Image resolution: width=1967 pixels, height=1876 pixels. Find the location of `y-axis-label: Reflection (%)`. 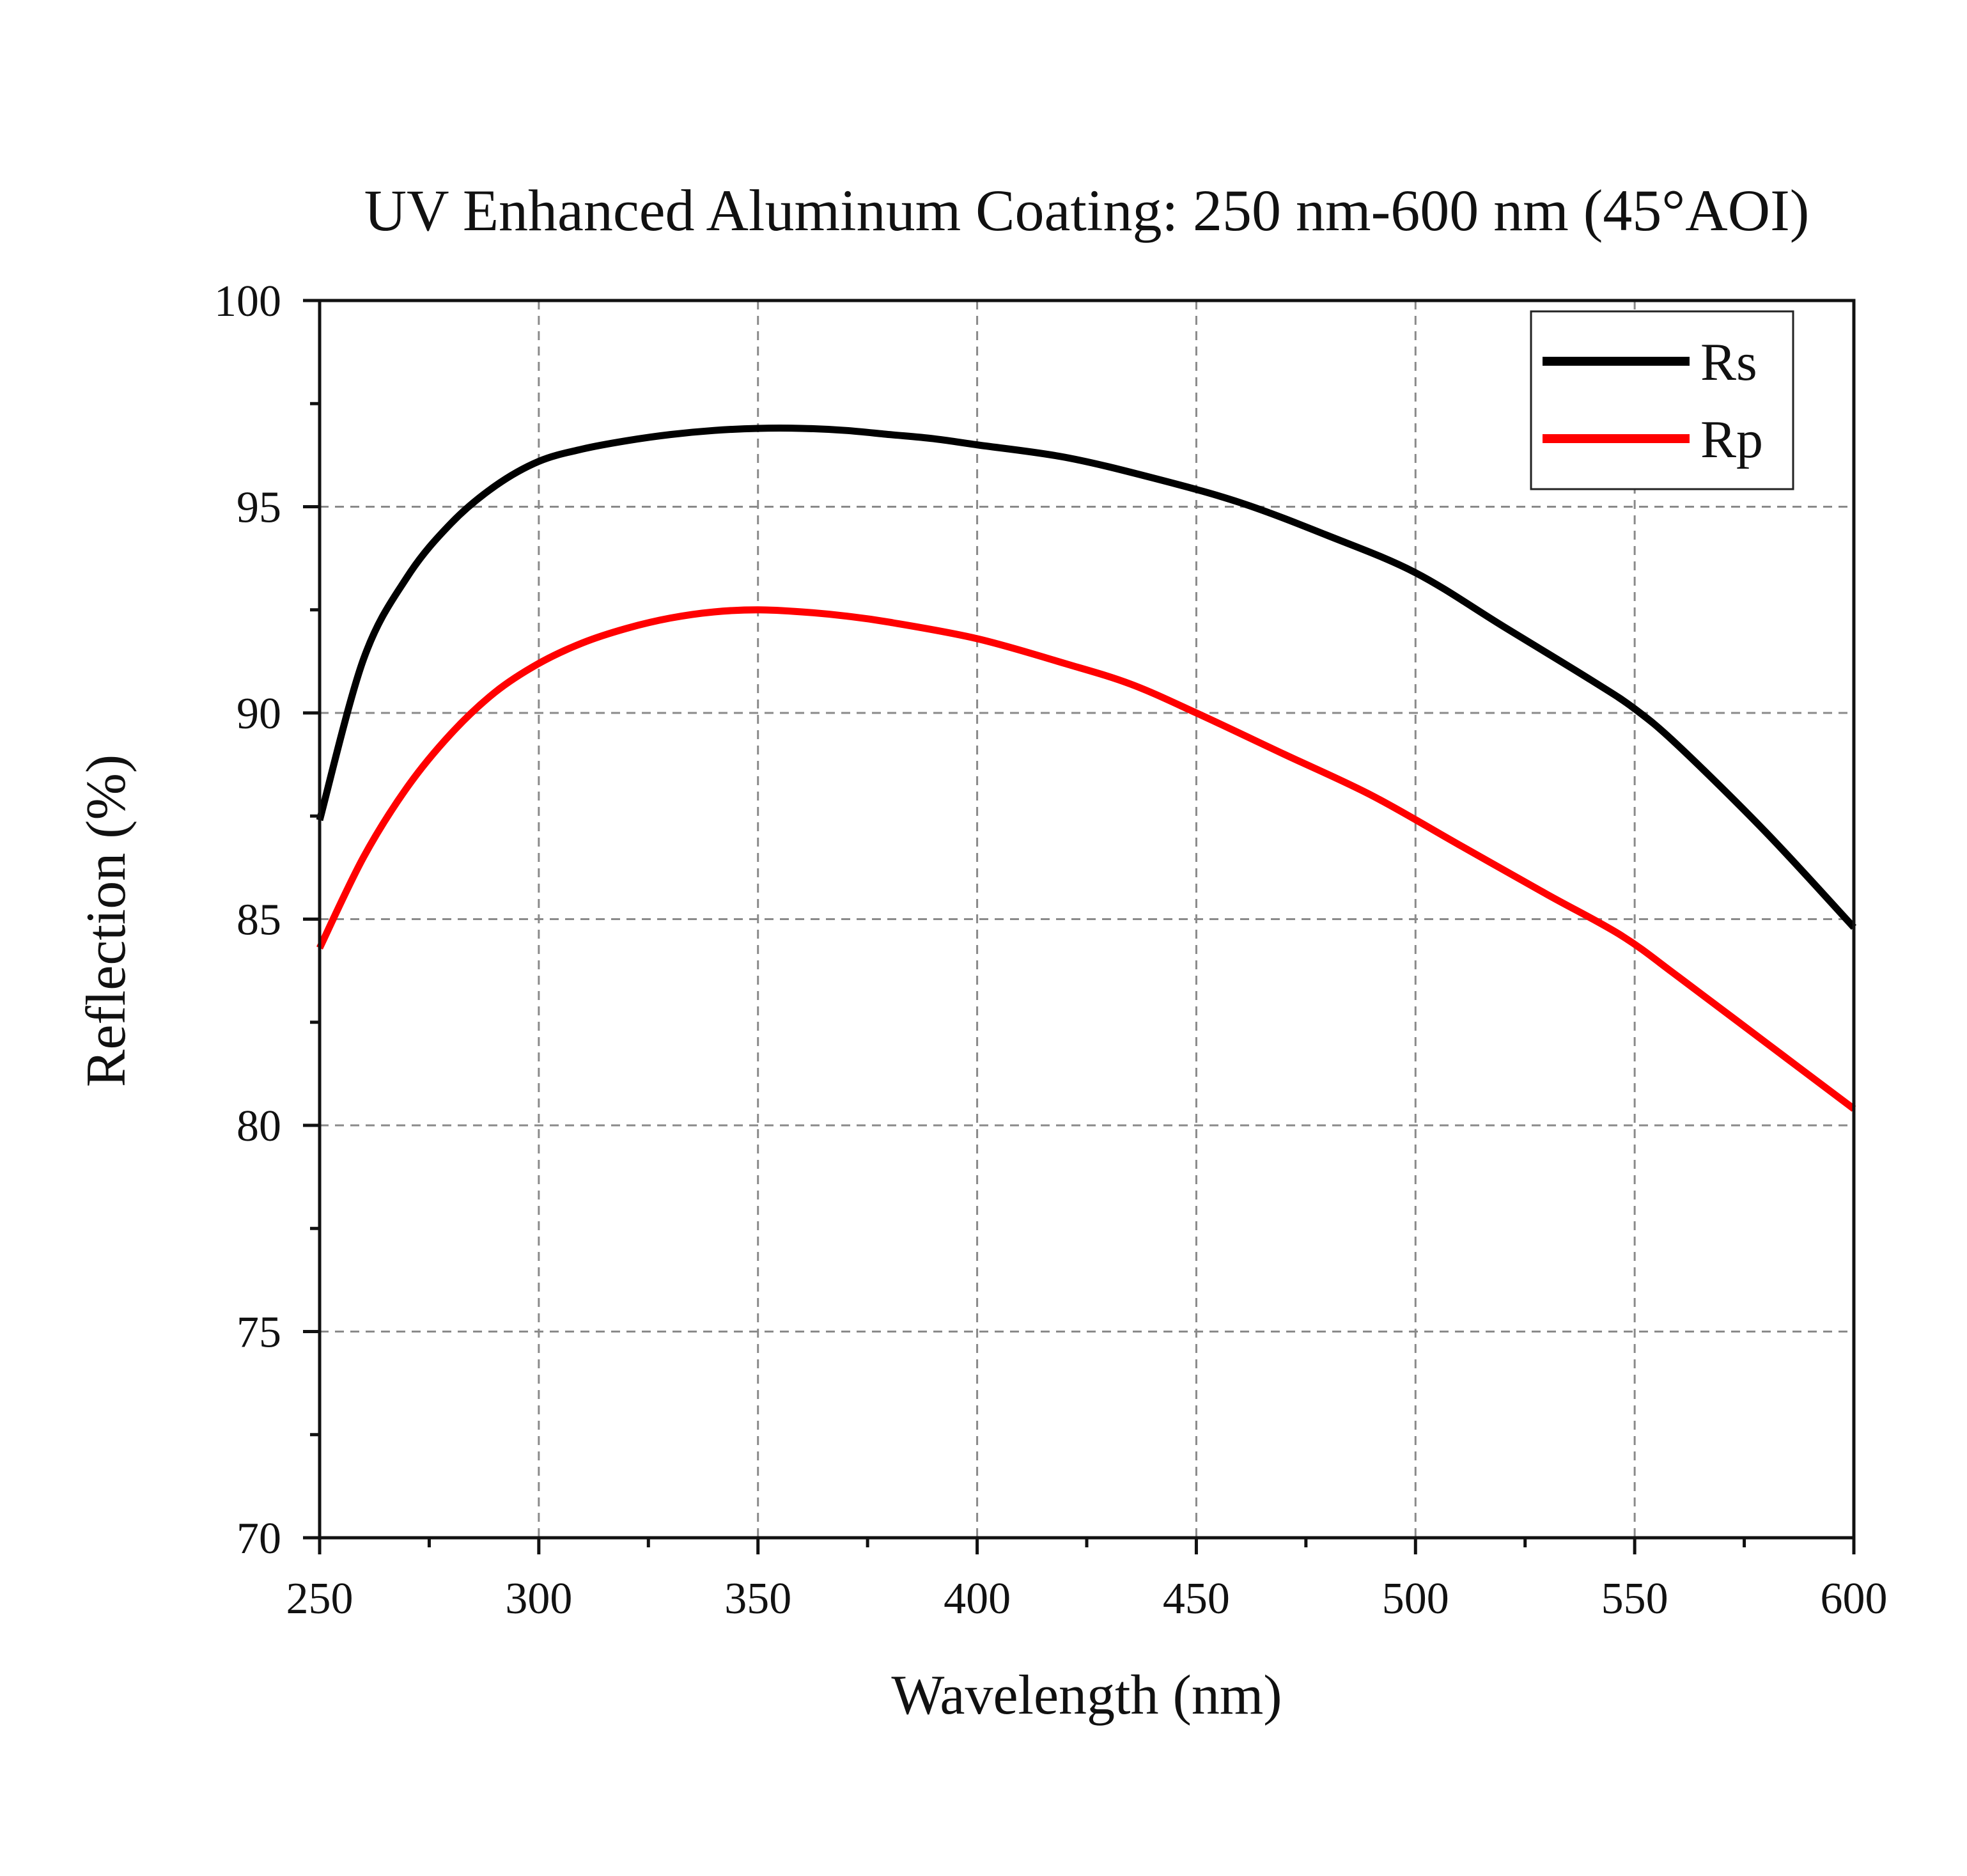

y-axis-label: Reflection (%) is located at coordinates (106, 920).